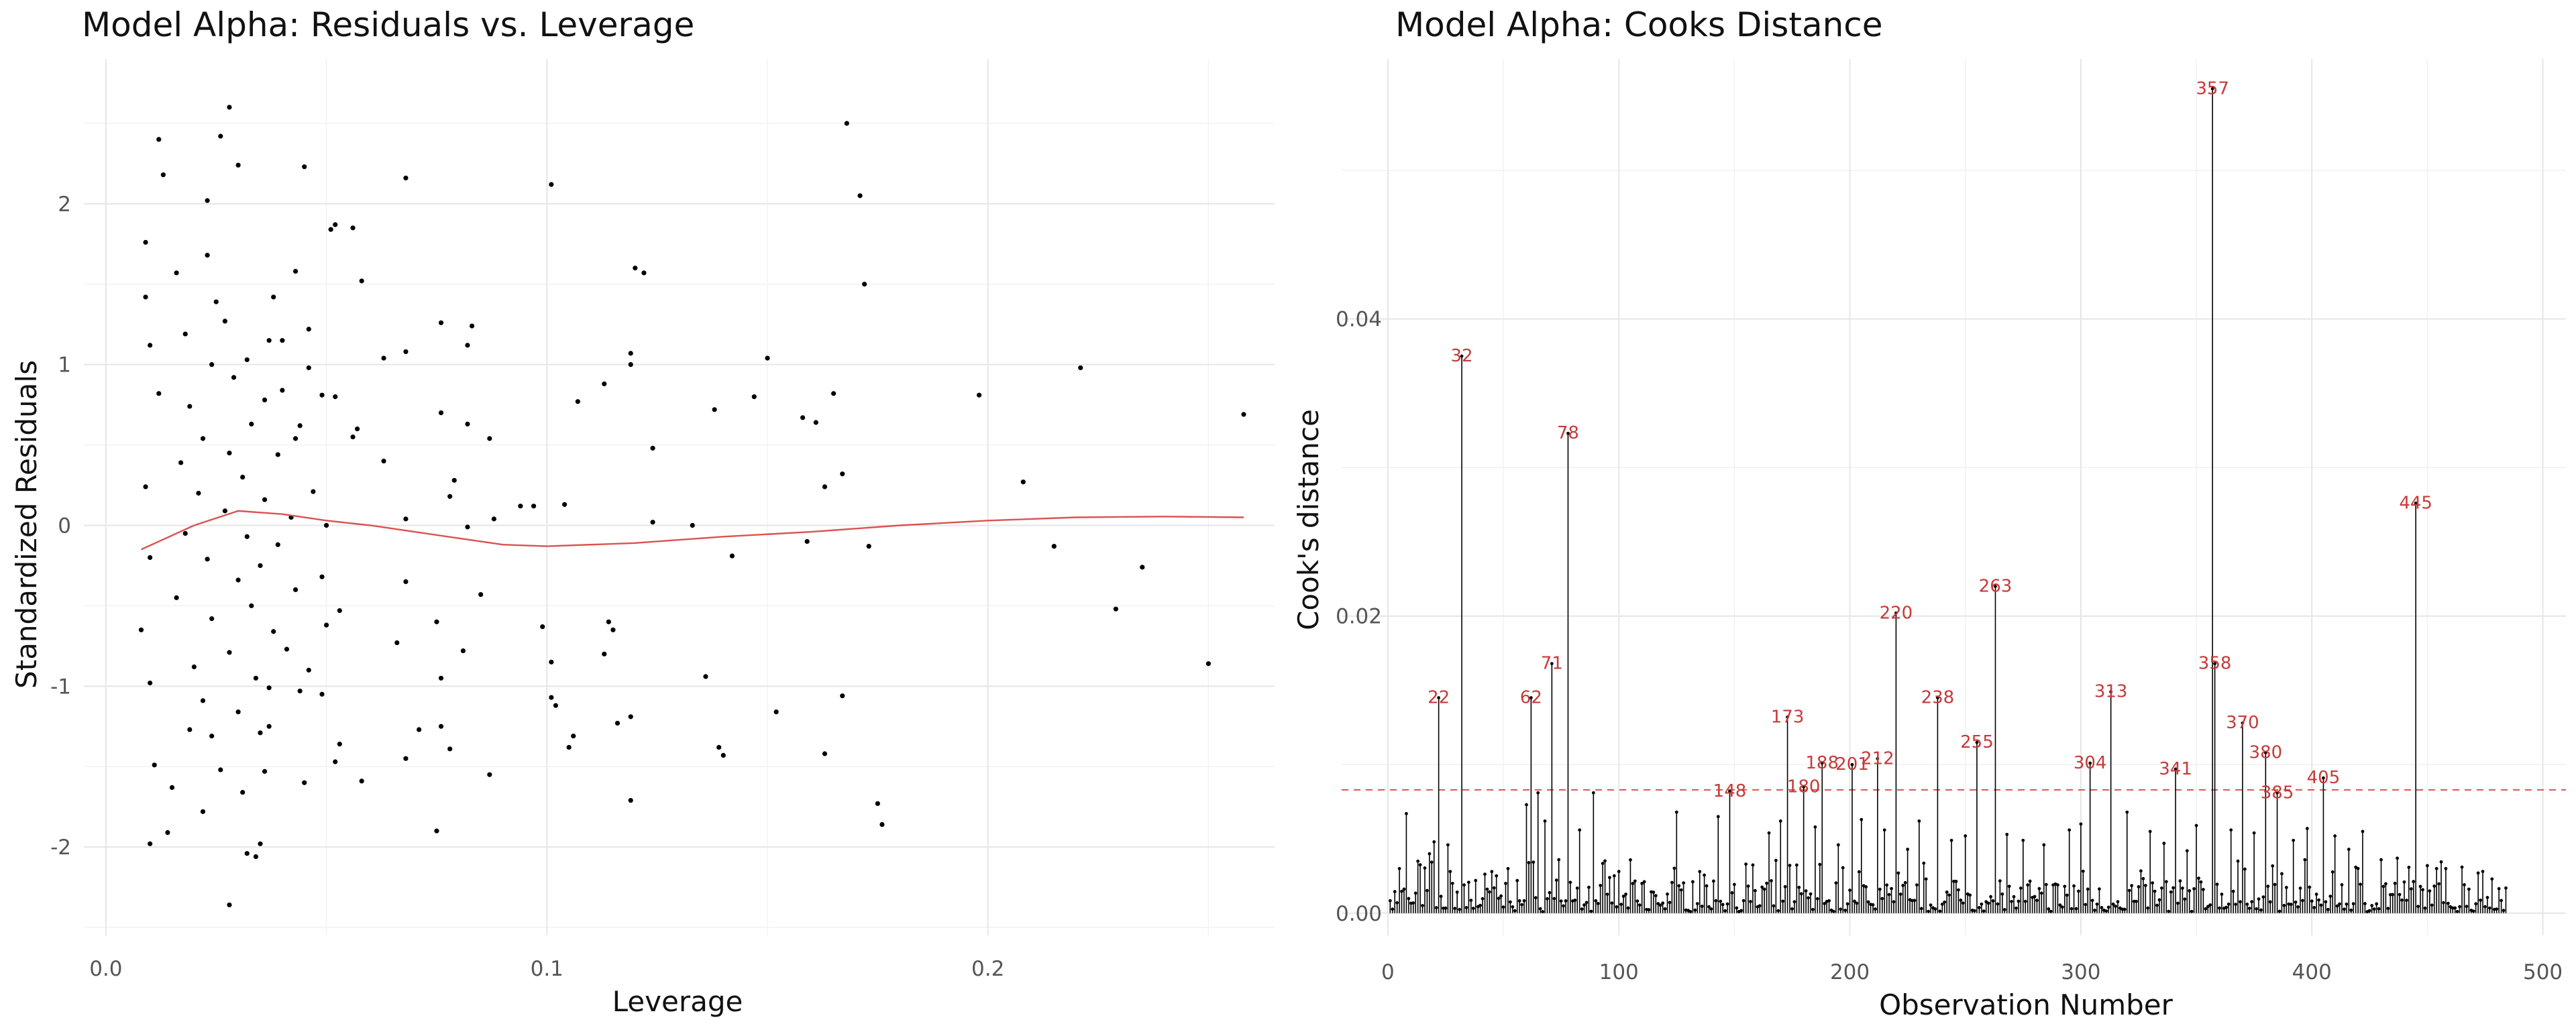 Image resolution: width=2576 pixels, height=1030 pixels. I want to click on point-label: 445, so click(2415, 503).